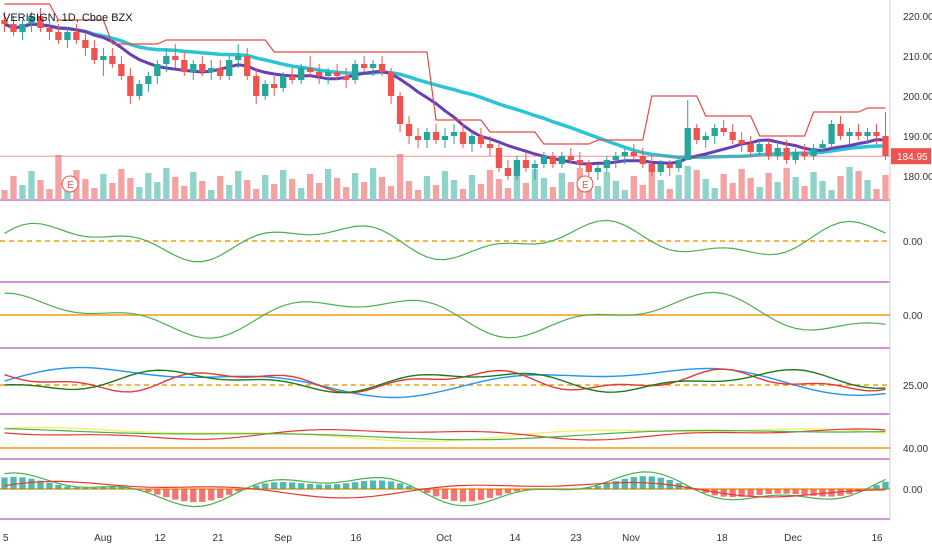  I want to click on time-tick-label: 16, so click(356, 538).